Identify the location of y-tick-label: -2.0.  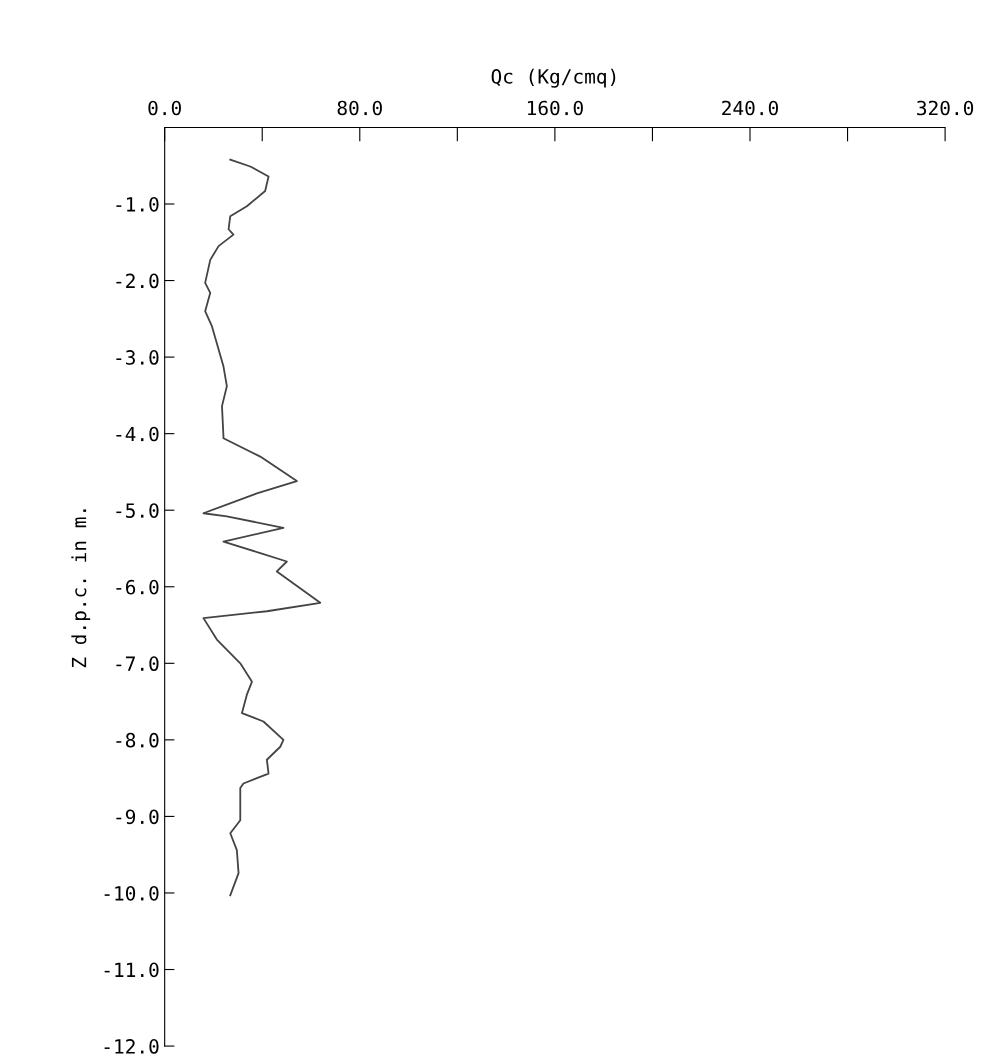
(137, 281).